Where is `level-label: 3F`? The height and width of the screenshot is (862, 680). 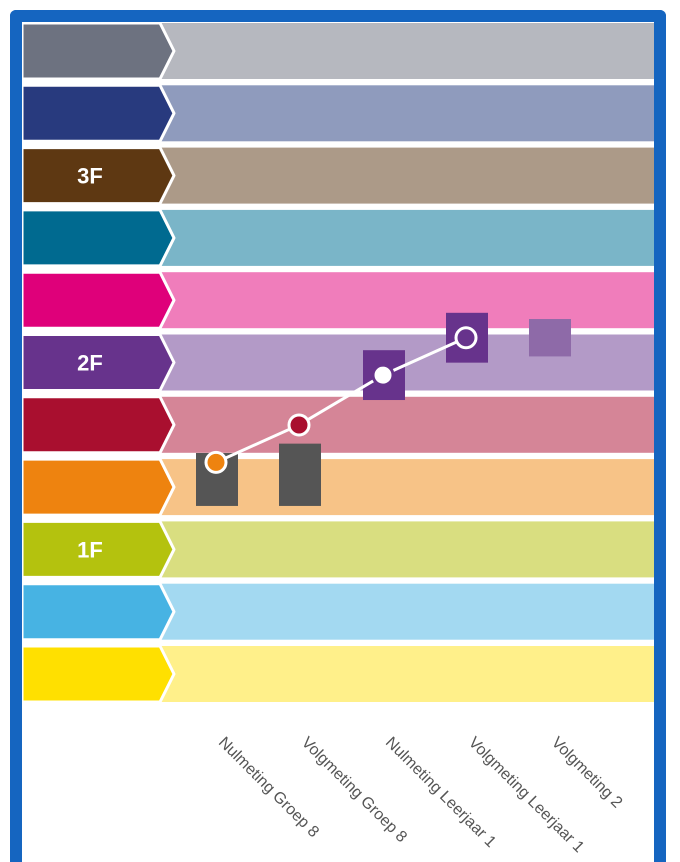 level-label: 3F is located at coordinates (90, 176).